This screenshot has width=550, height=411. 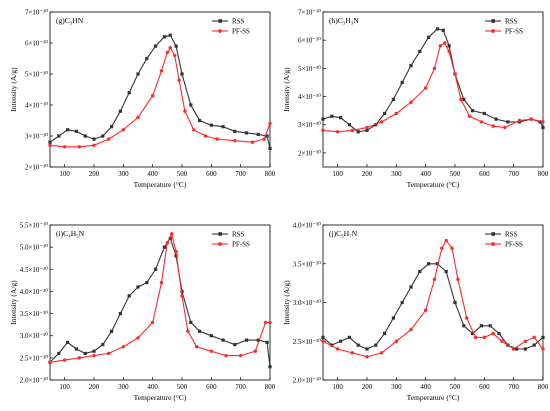 I want to click on y-tick-label: 2×10⁻¹⁰, so click(x=309, y=153).